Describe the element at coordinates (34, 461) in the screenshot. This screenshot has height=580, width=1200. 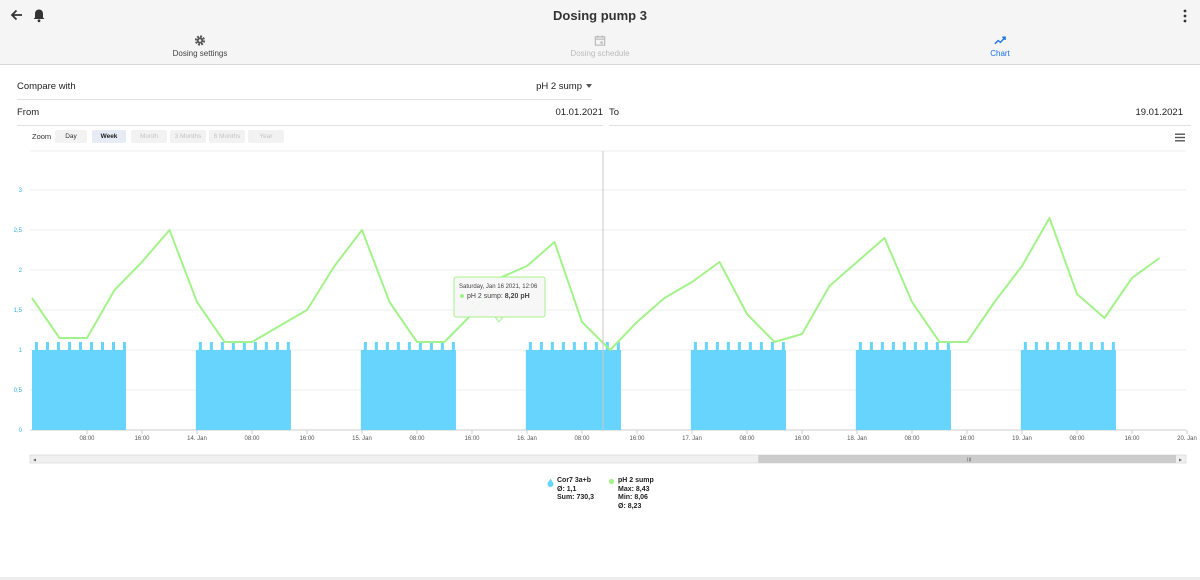
I see `scroll-left-icon: ◂` at that location.